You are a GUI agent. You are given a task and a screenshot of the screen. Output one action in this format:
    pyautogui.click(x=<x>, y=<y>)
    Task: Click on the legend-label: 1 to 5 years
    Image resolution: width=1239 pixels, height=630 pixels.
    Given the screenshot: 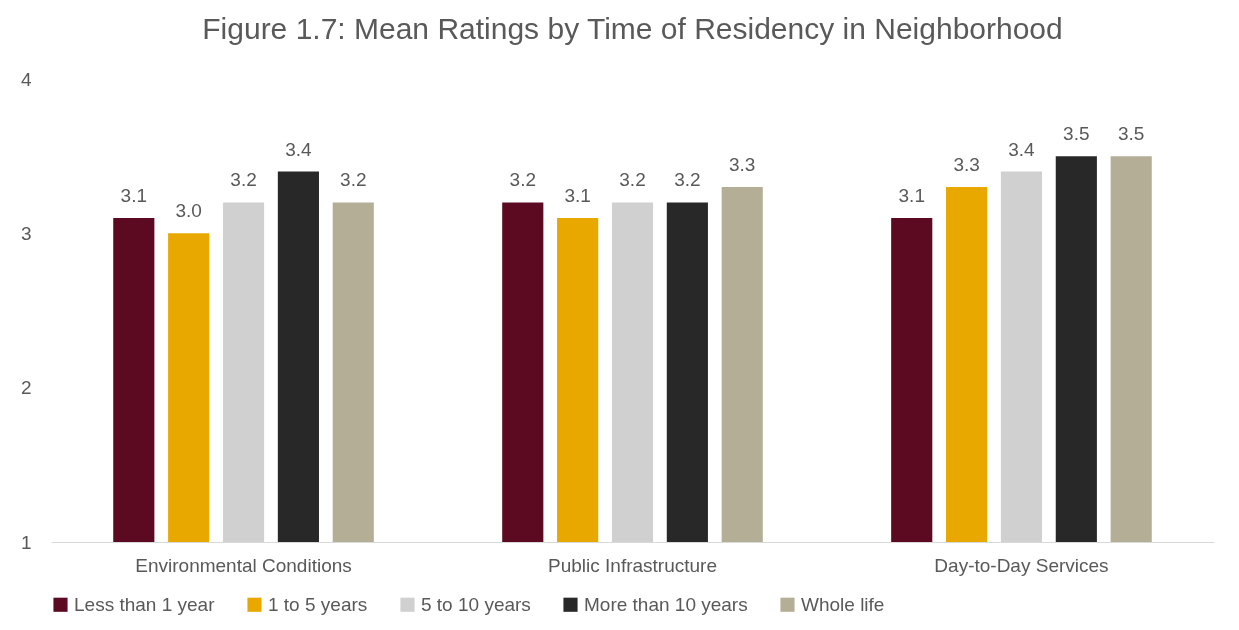 What is the action you would take?
    pyautogui.click(x=318, y=604)
    